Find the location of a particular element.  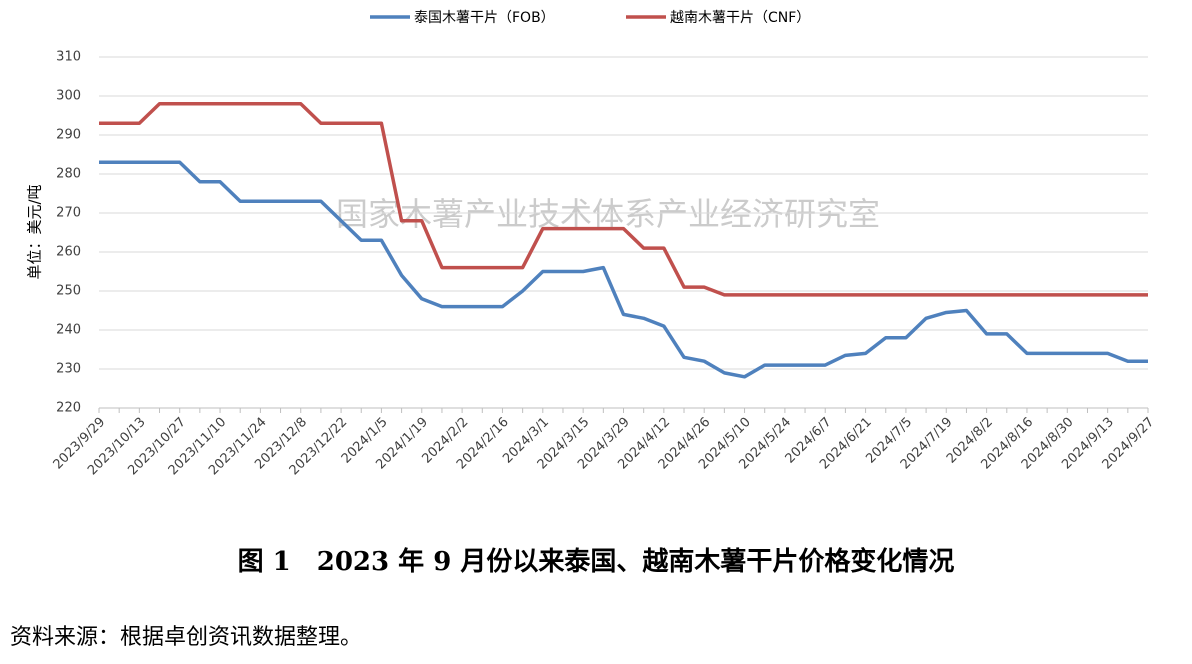

watermark: 国家木薯产业技术体系产业经济研究室 is located at coordinates (608, 214).